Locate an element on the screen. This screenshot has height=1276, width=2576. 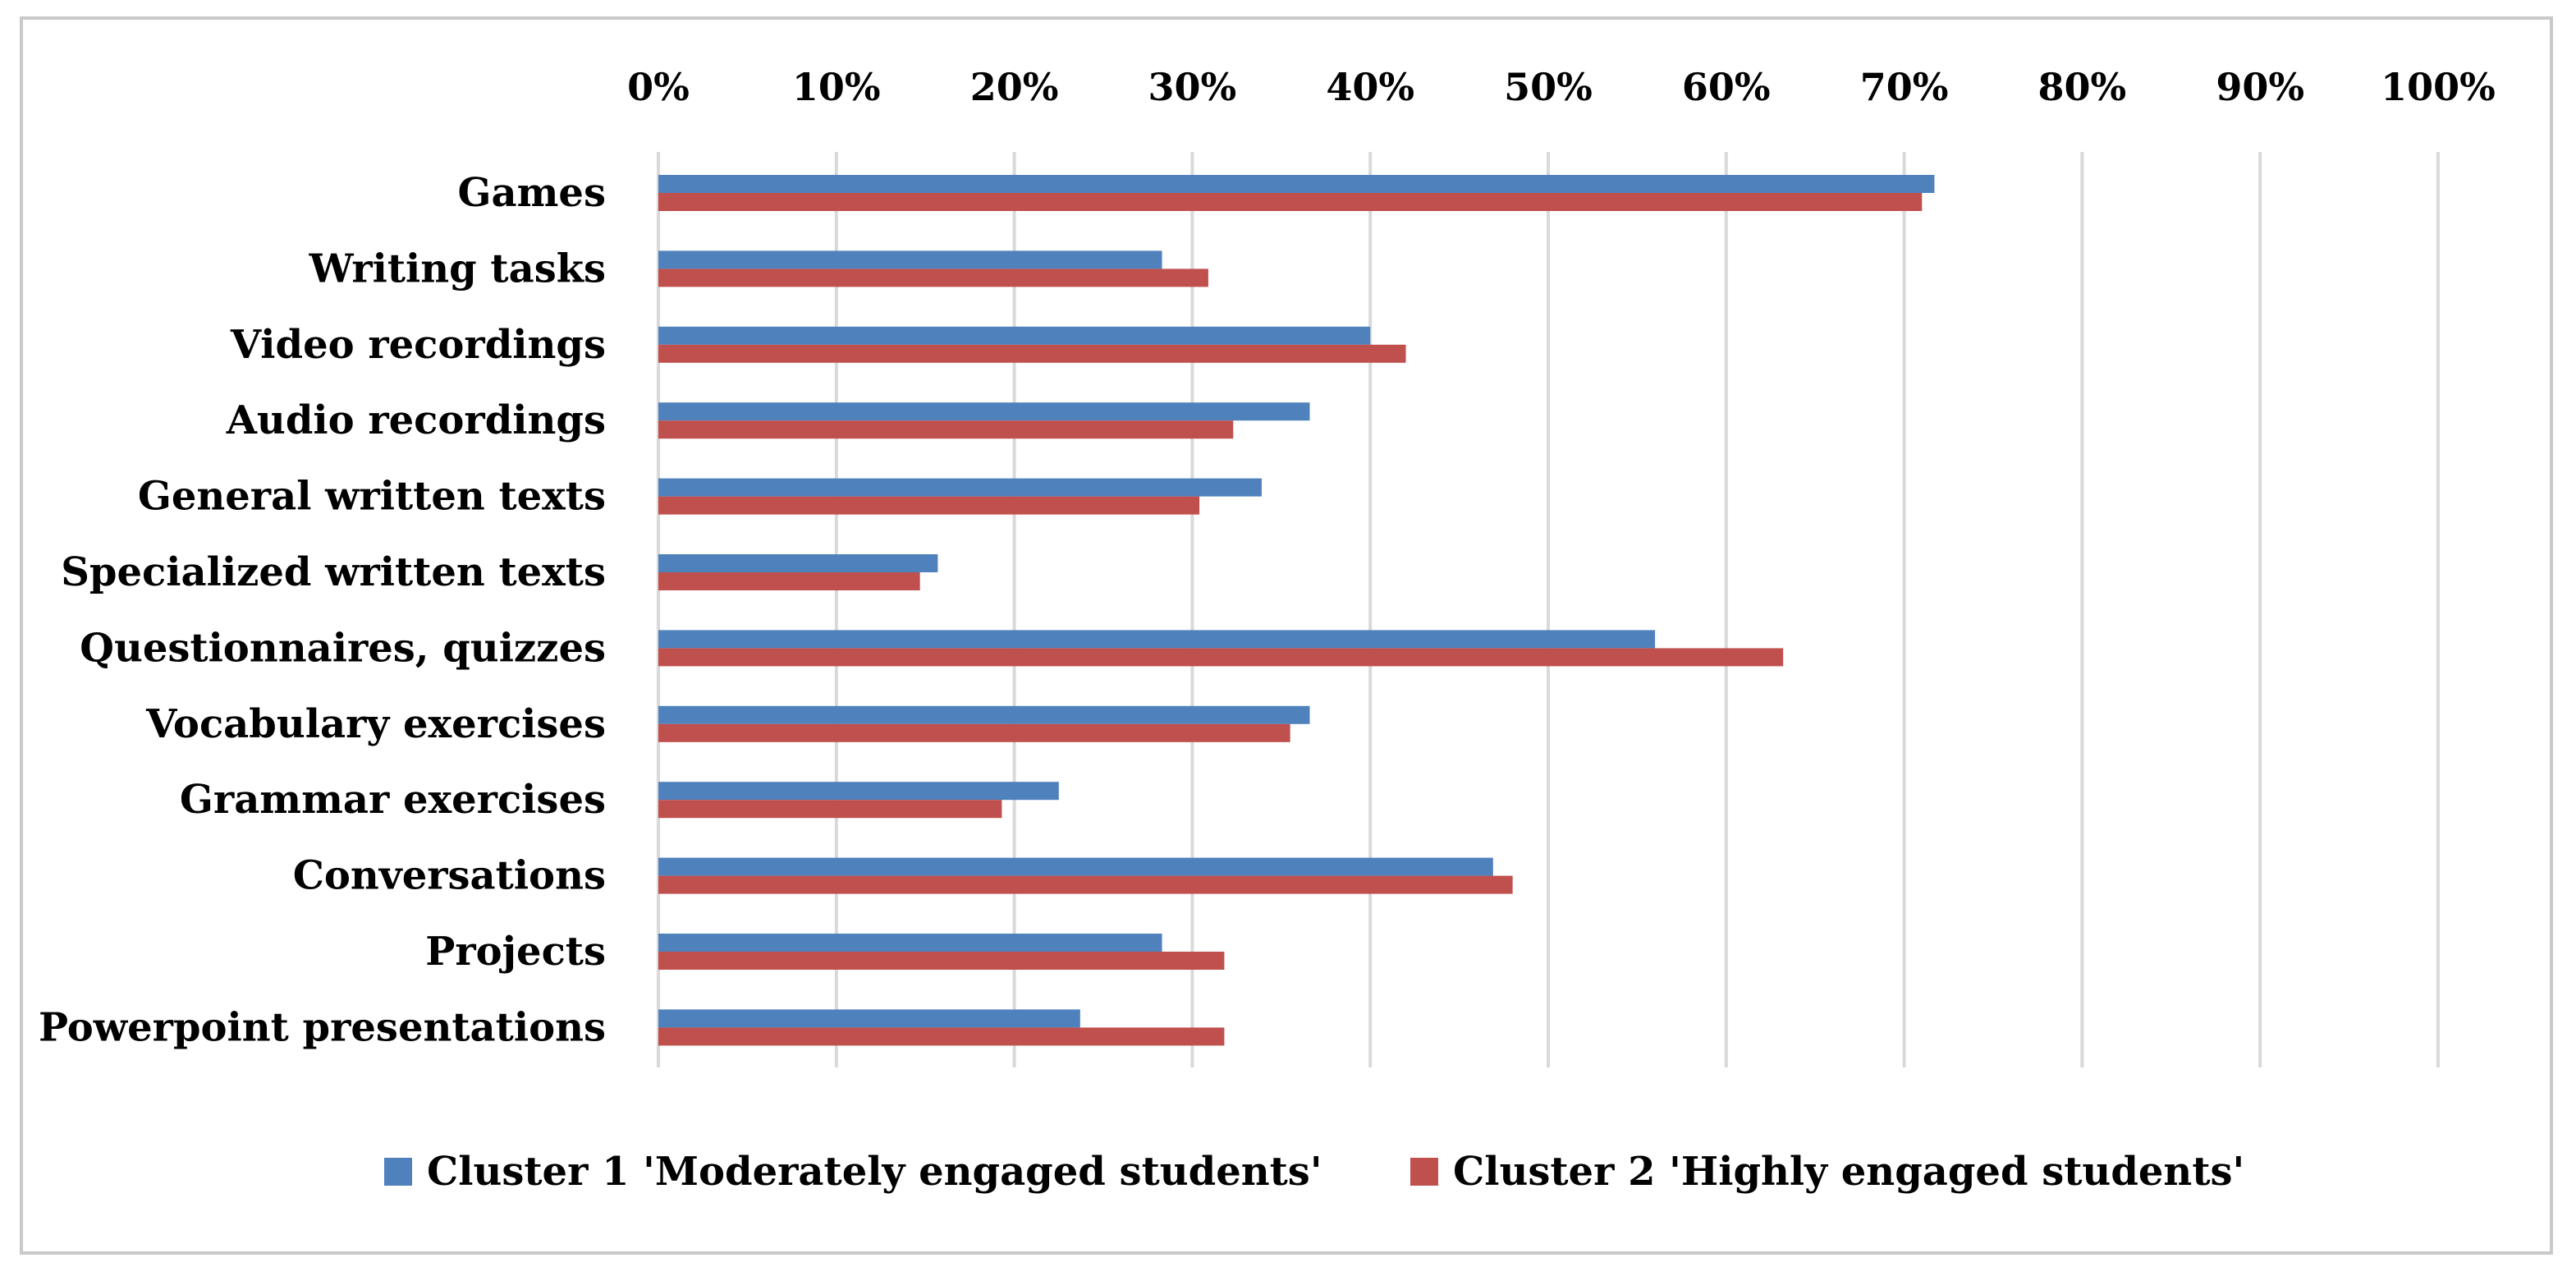
category-label: Powerpoint presentations is located at coordinates (323, 1027).